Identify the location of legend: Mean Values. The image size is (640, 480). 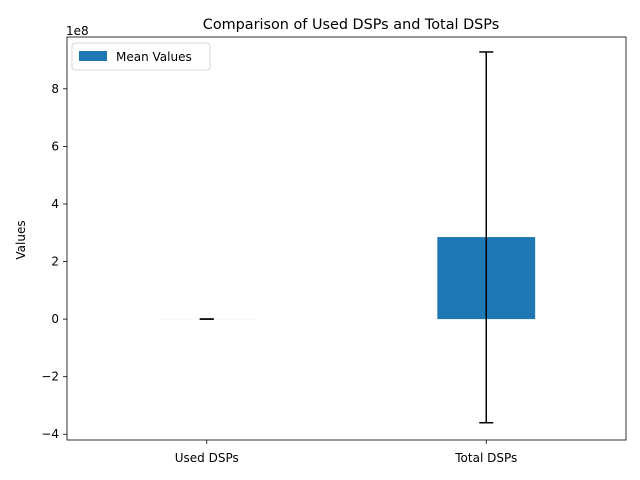
(141, 56).